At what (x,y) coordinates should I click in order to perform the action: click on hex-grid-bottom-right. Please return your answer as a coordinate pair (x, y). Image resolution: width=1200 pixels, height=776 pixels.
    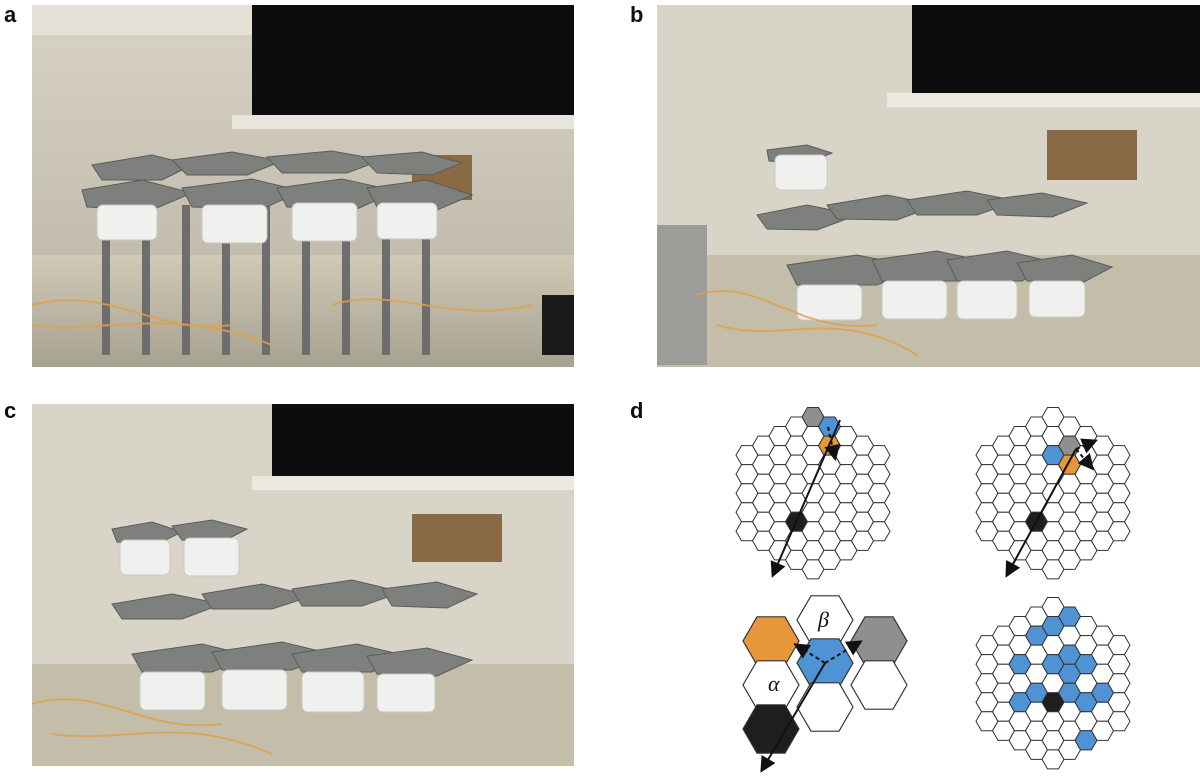
    Looking at the image, I should click on (1053, 683).